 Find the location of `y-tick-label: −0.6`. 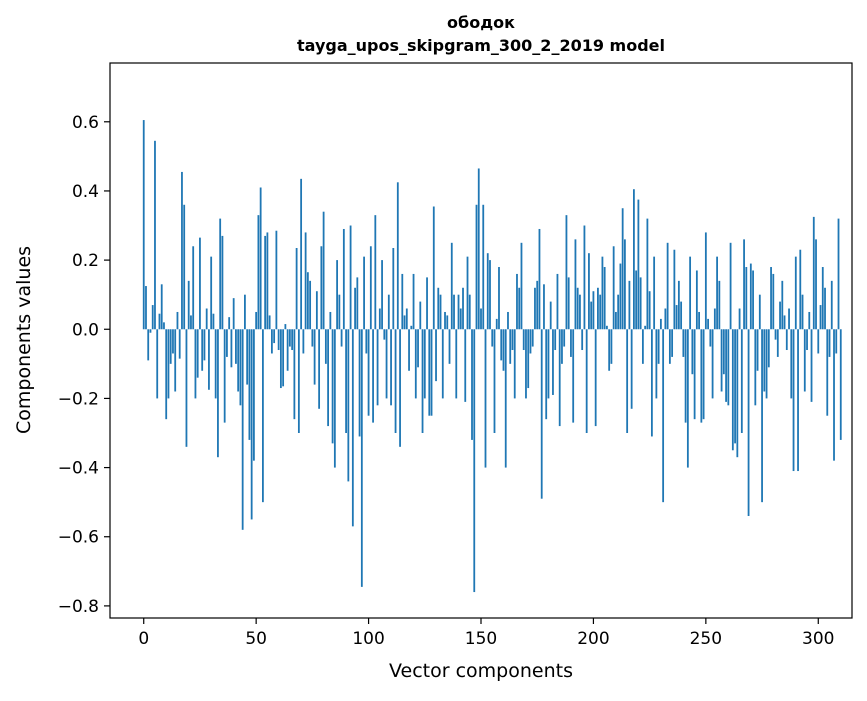

y-tick-label: −0.6 is located at coordinates (78, 538).